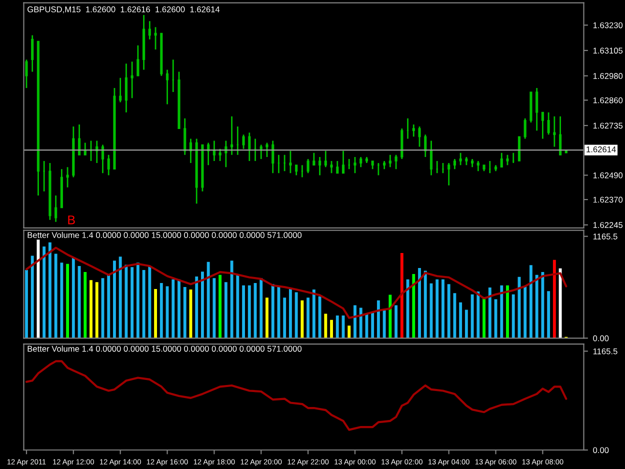  I want to click on y-tick-label: 1.62490, so click(608, 175).